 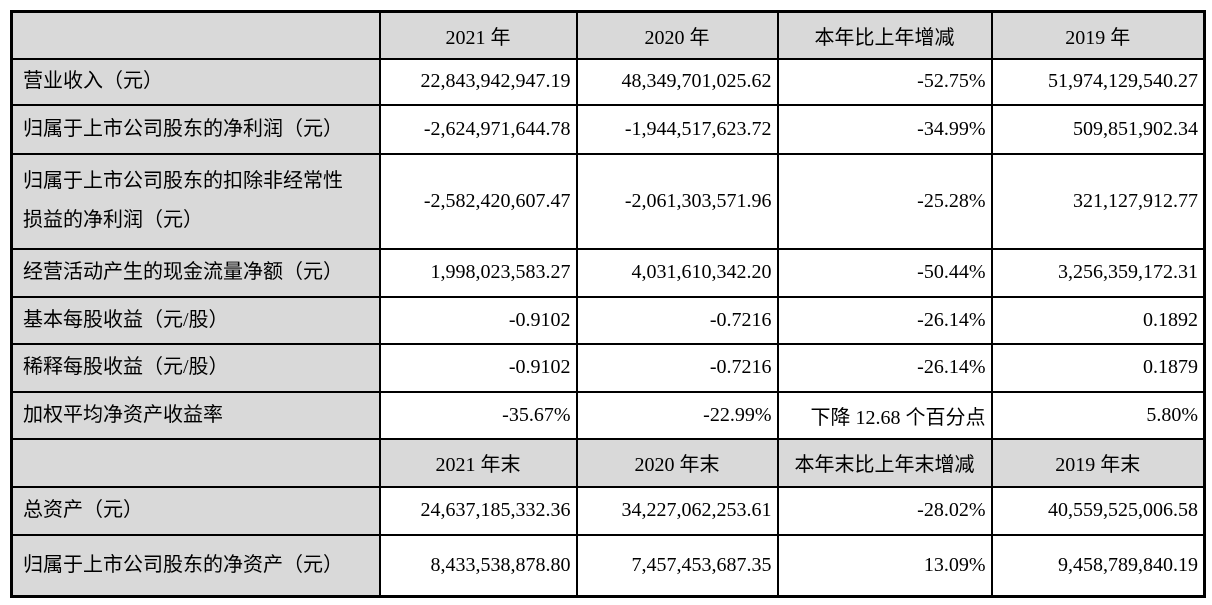 I want to click on value-cell-change: -28.02%, so click(x=884, y=510).